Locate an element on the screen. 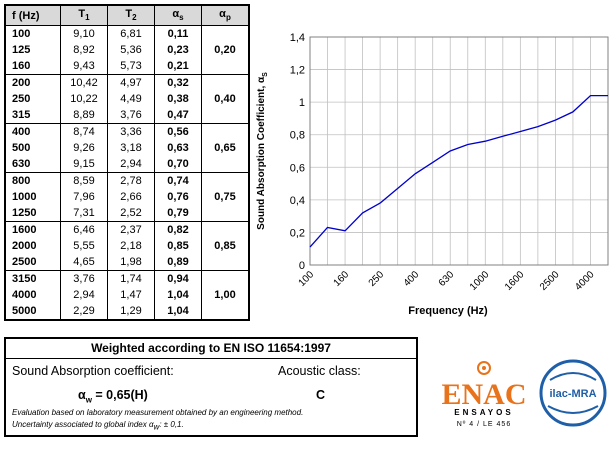  table-row: 4000 2,94 1,47 1,04 is located at coordinates (126, 295).